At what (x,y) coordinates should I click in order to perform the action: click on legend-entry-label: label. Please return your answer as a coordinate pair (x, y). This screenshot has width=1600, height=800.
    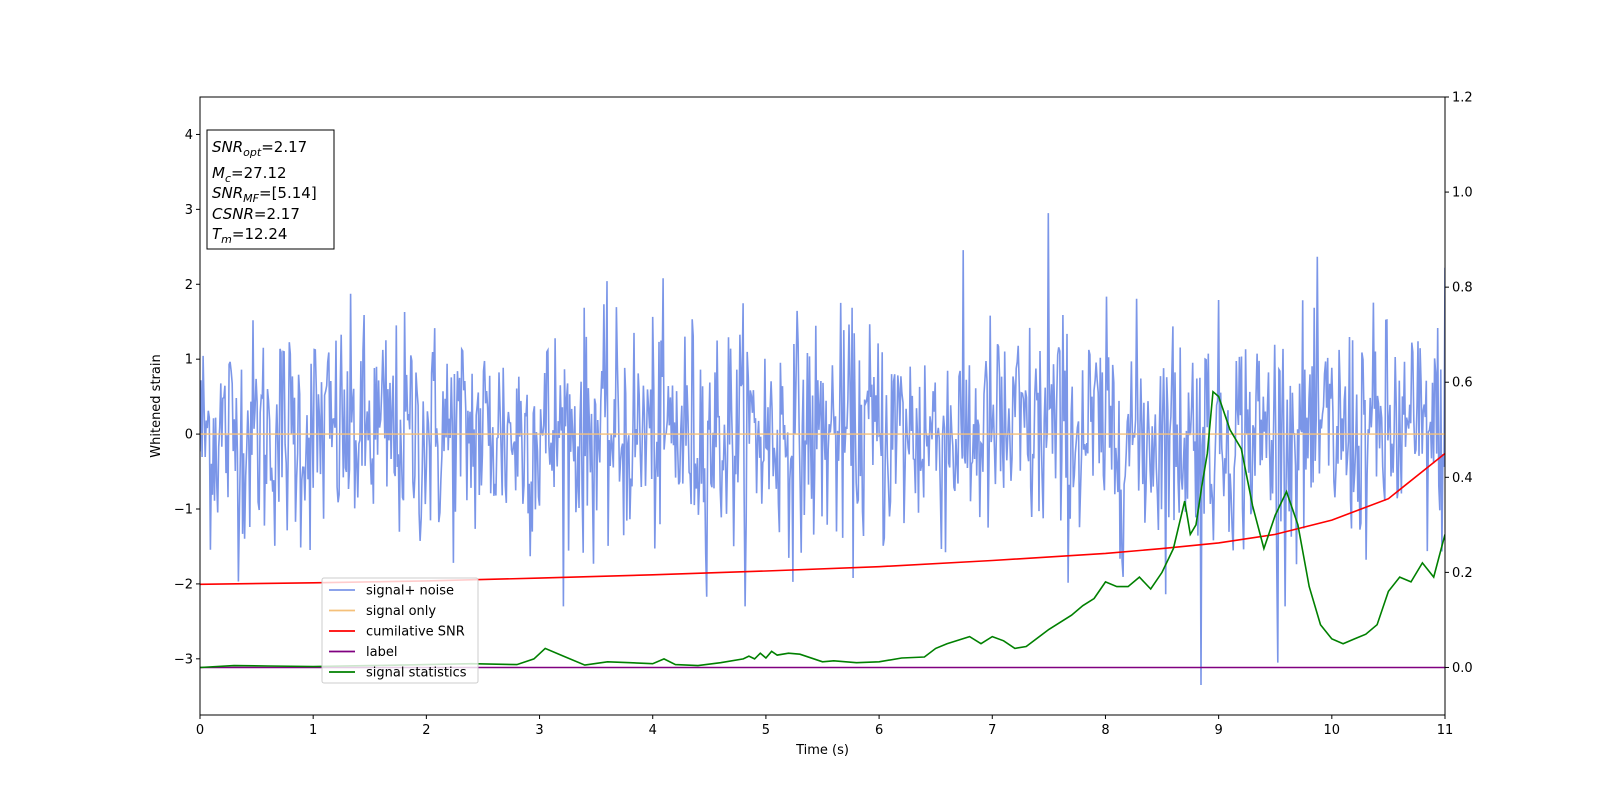
    Looking at the image, I should click on (381, 652).